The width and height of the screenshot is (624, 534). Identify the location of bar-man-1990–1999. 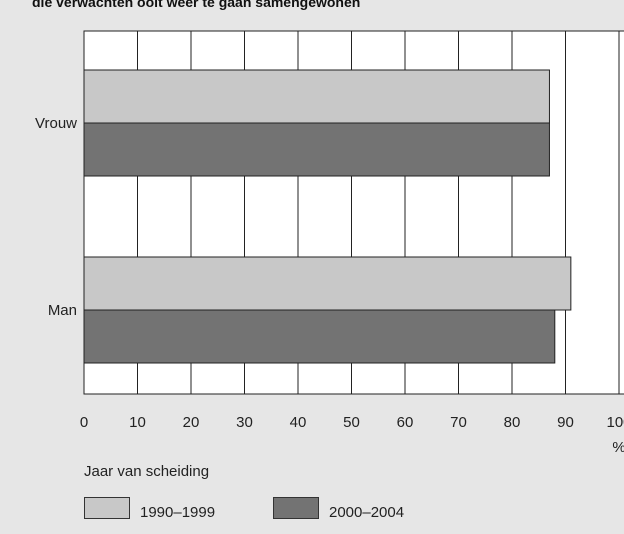
(327, 283).